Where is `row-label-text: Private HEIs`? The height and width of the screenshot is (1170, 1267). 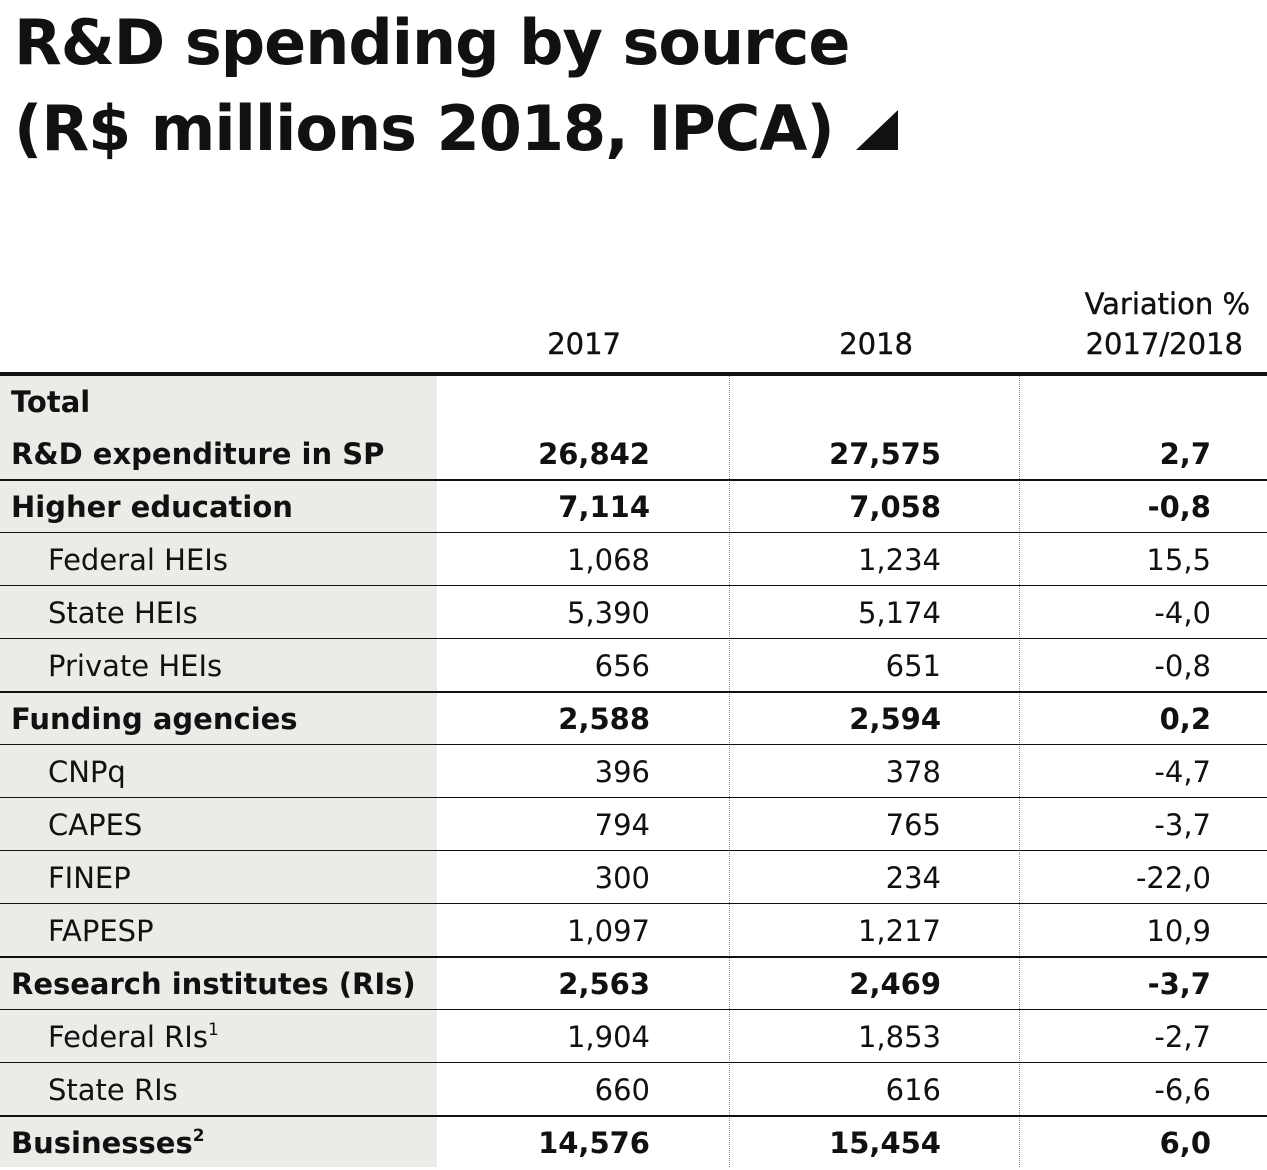 row-label-text: Private HEIs is located at coordinates (135, 666).